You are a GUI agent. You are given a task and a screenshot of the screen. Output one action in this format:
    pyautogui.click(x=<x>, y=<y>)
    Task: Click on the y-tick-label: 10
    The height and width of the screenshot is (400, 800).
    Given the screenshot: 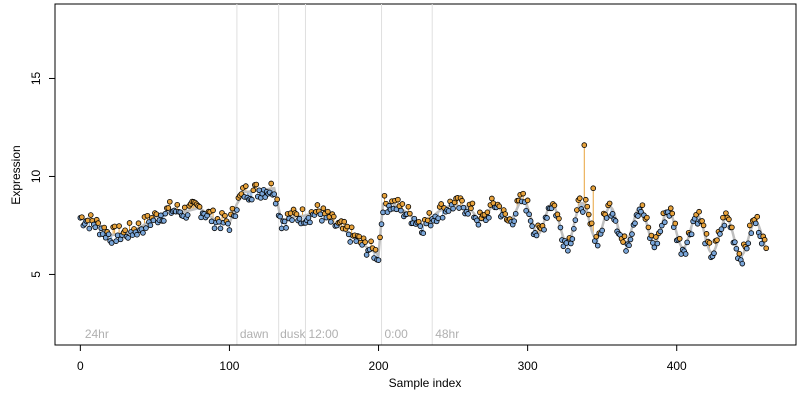 What is the action you would take?
    pyautogui.click(x=36, y=176)
    